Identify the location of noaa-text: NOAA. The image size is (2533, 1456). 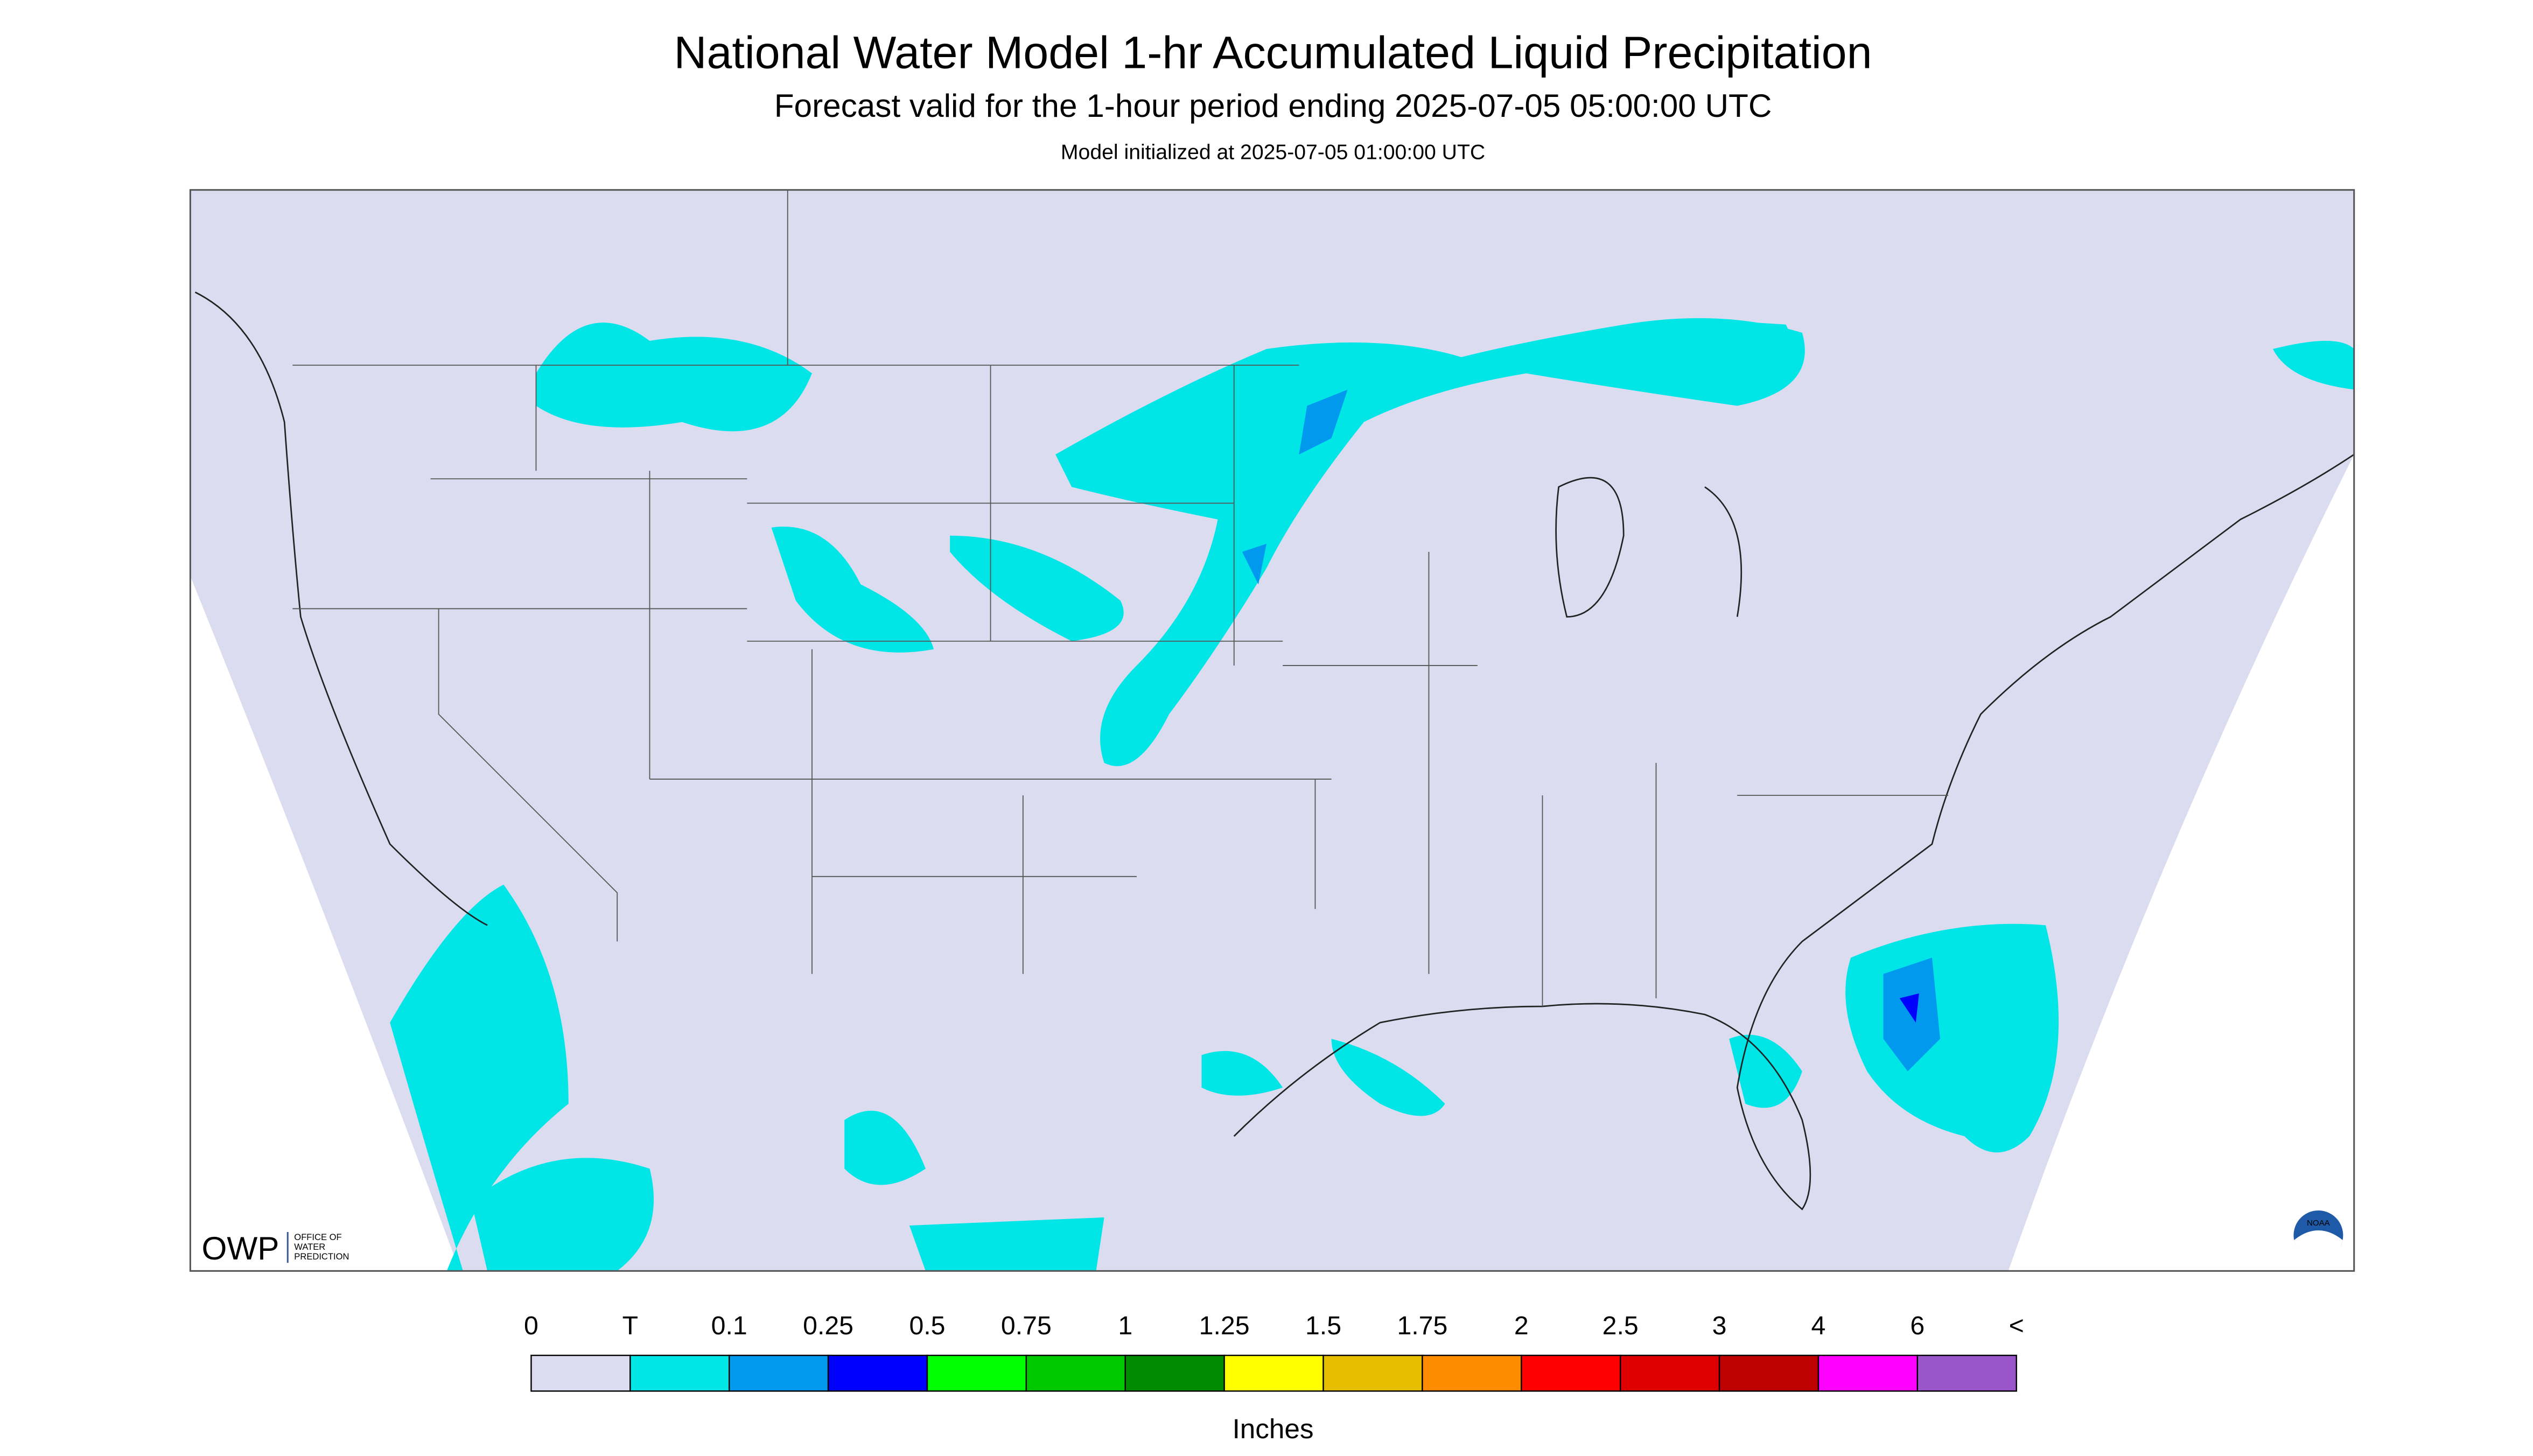
(2319, 1223).